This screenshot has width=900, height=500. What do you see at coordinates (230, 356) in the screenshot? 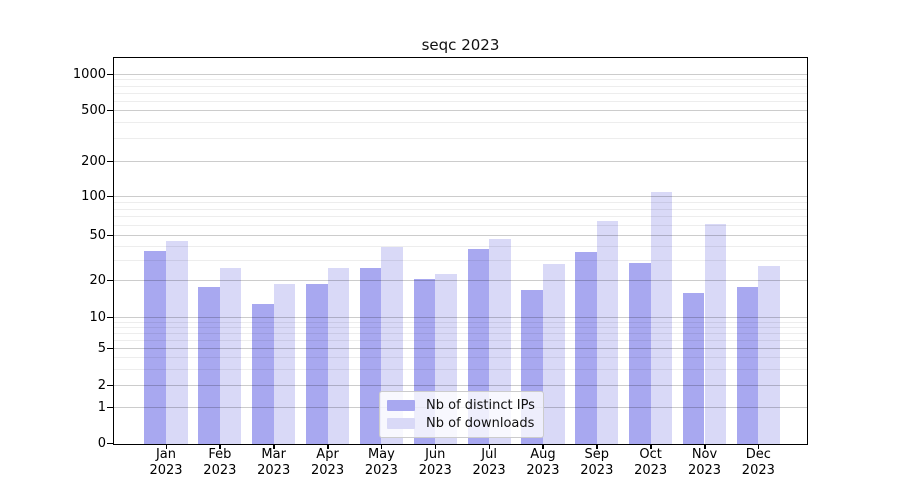
I see `bar-downloads-feb` at bounding box center [230, 356].